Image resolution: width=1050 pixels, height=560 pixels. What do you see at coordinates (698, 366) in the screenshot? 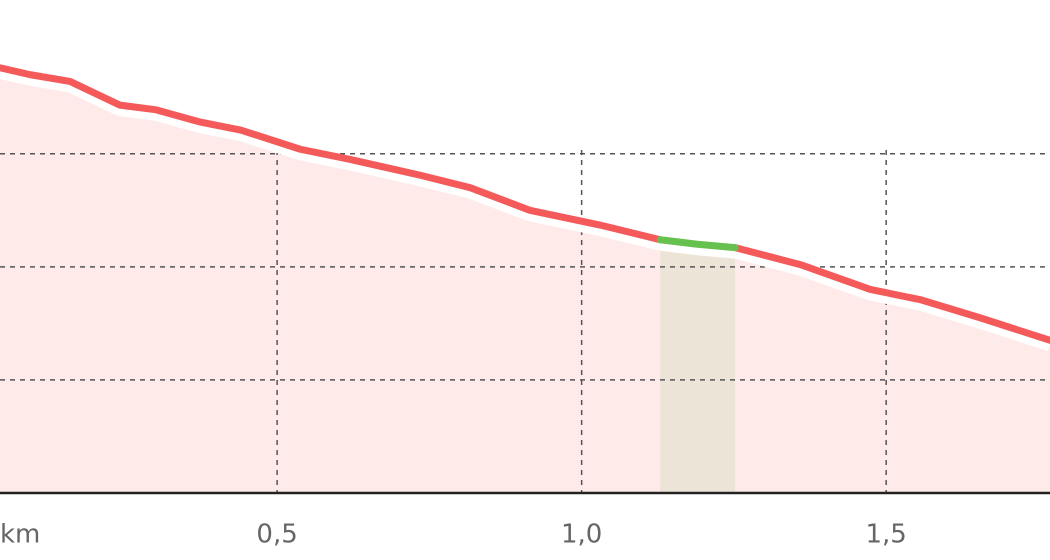
I see `area` at bounding box center [698, 366].